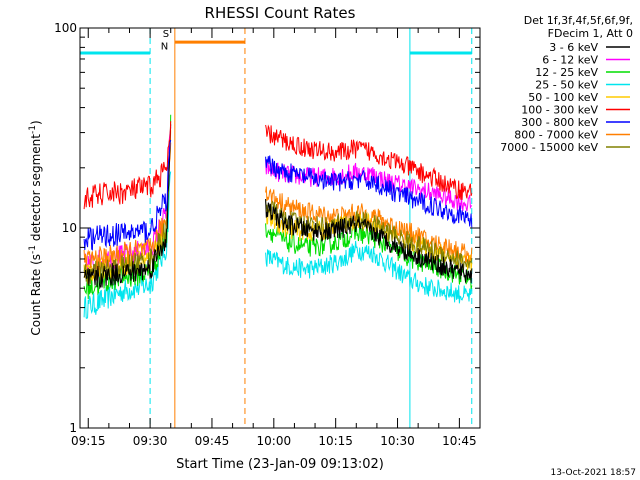 This screenshot has width=640, height=480. Describe the element at coordinates (33, 129) in the screenshot. I see `y-axis-label-sup2: -1` at that location.